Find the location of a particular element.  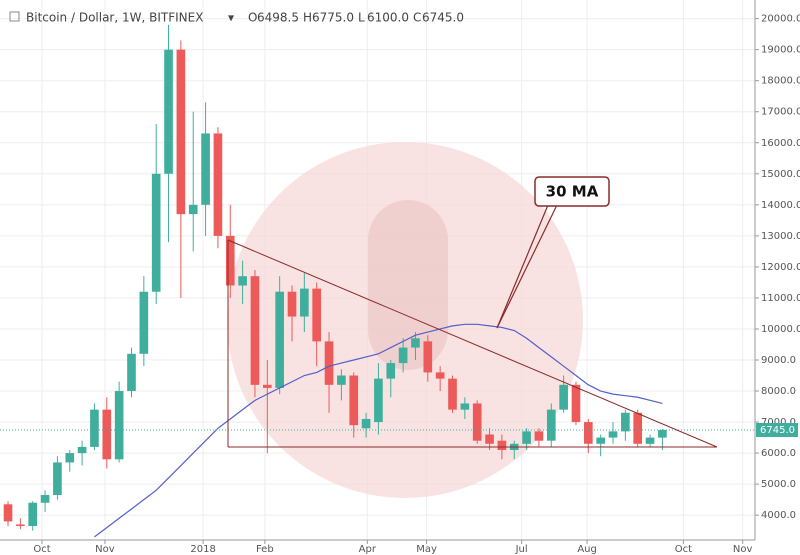

last-price-label: 6745.0 is located at coordinates (777, 430).